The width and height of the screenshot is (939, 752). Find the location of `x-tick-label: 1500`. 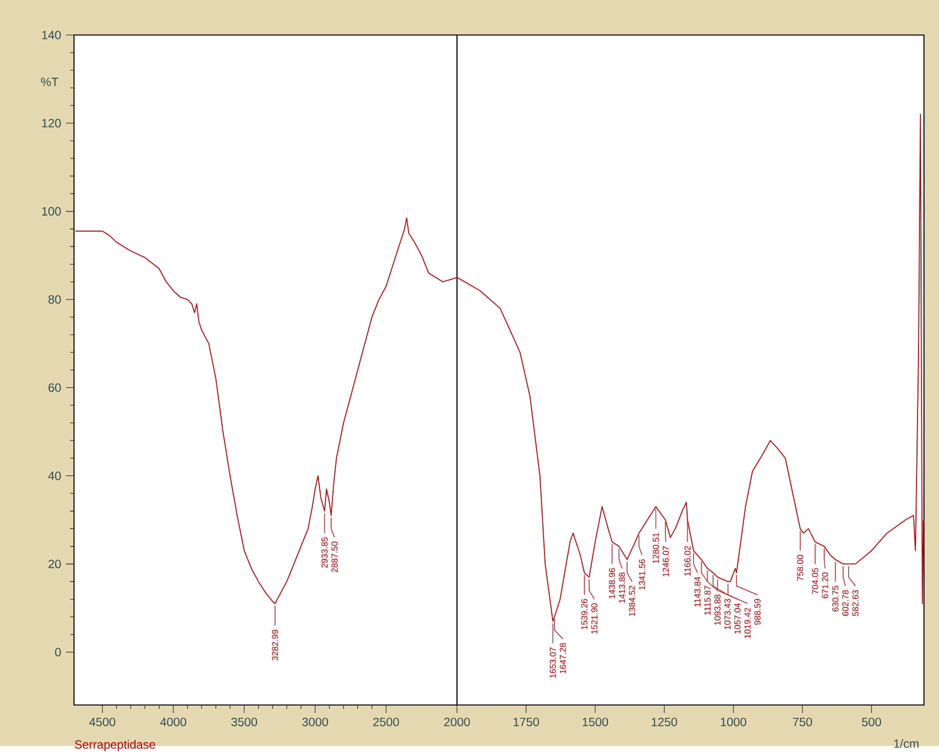

x-tick-label: 1500 is located at coordinates (595, 722).